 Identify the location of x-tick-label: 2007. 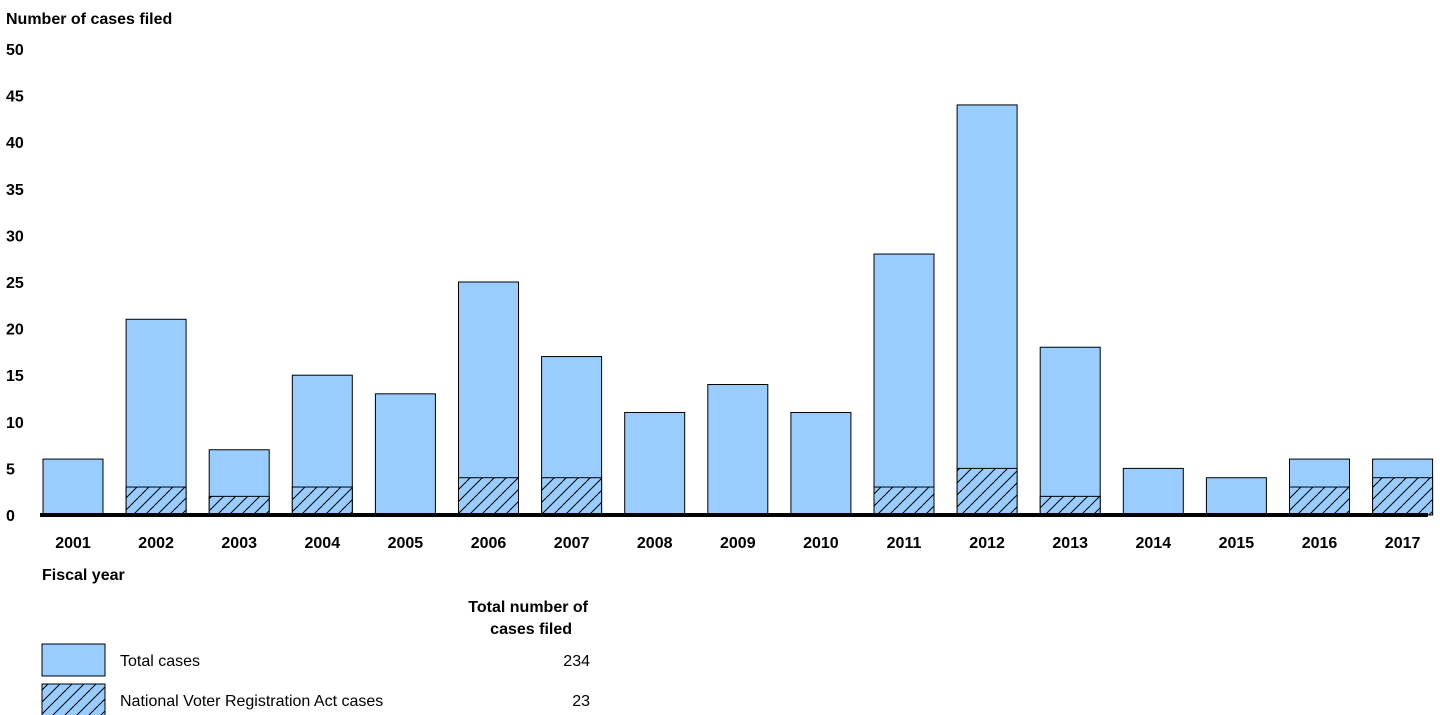
(572, 543).